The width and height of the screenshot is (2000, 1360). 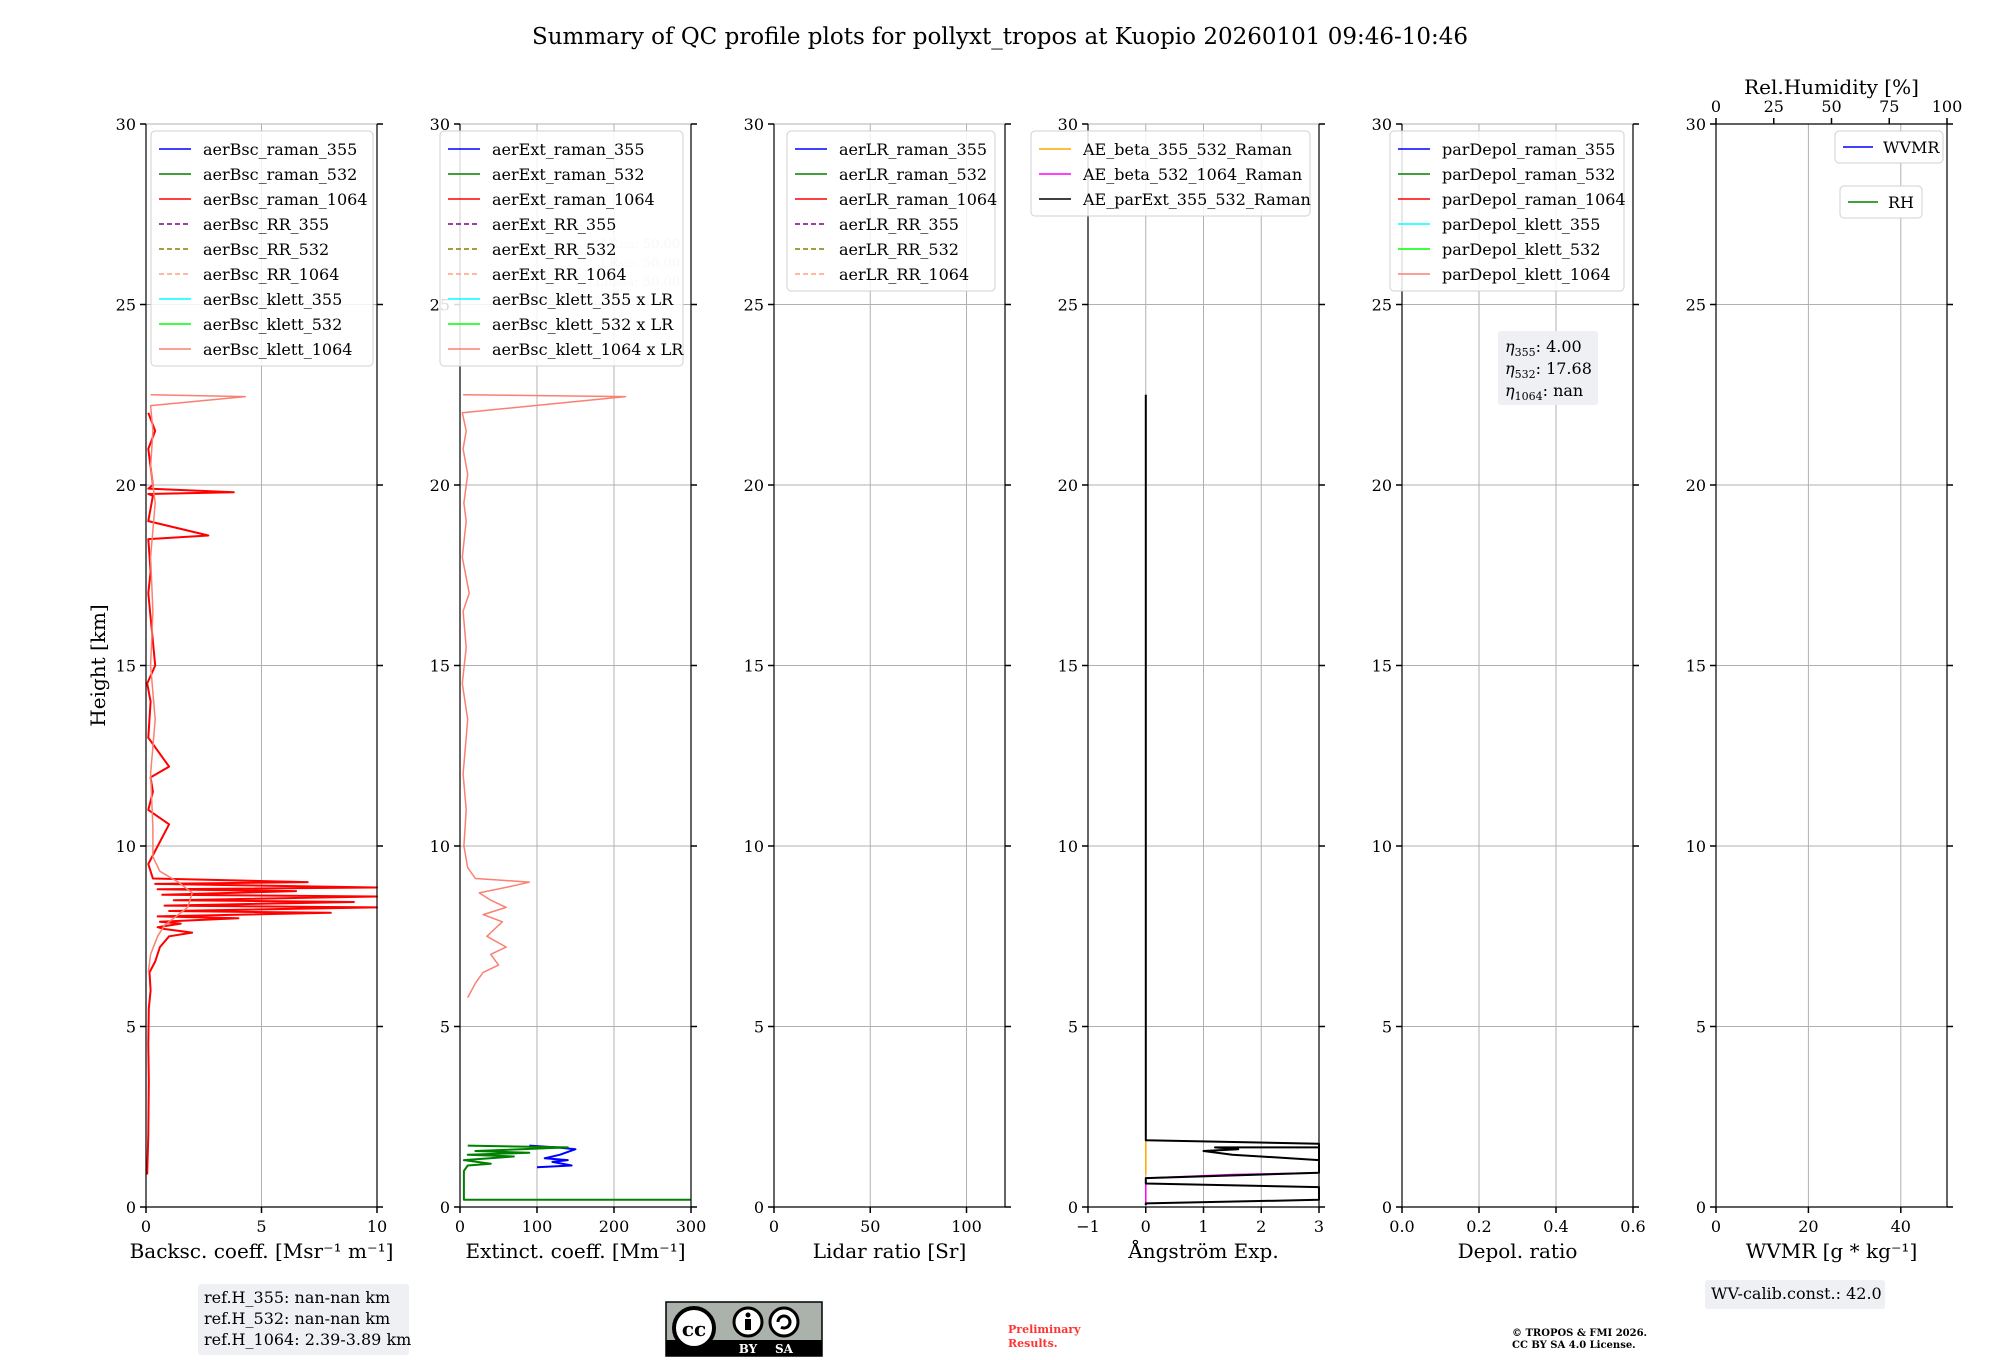 What do you see at coordinates (559, 274) in the screenshot?
I see `legend-label: aerExt_RR_1064` at bounding box center [559, 274].